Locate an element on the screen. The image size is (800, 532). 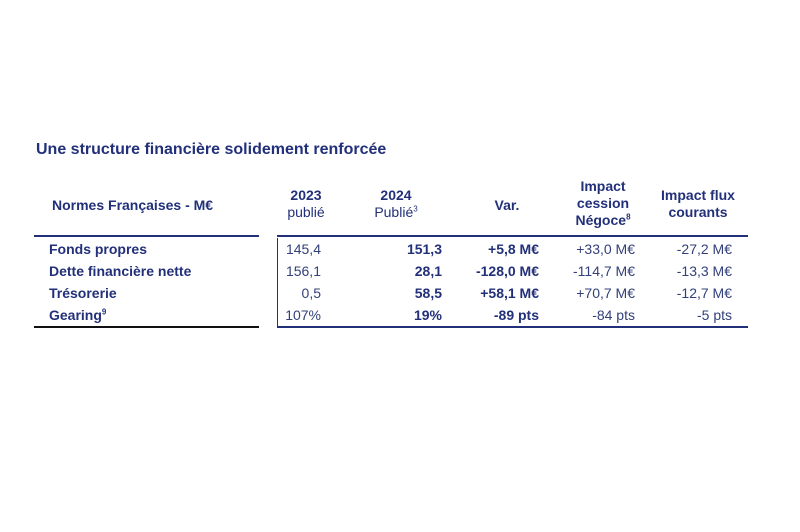
value-impact-cession: -114,7 M€ is located at coordinates (604, 271).